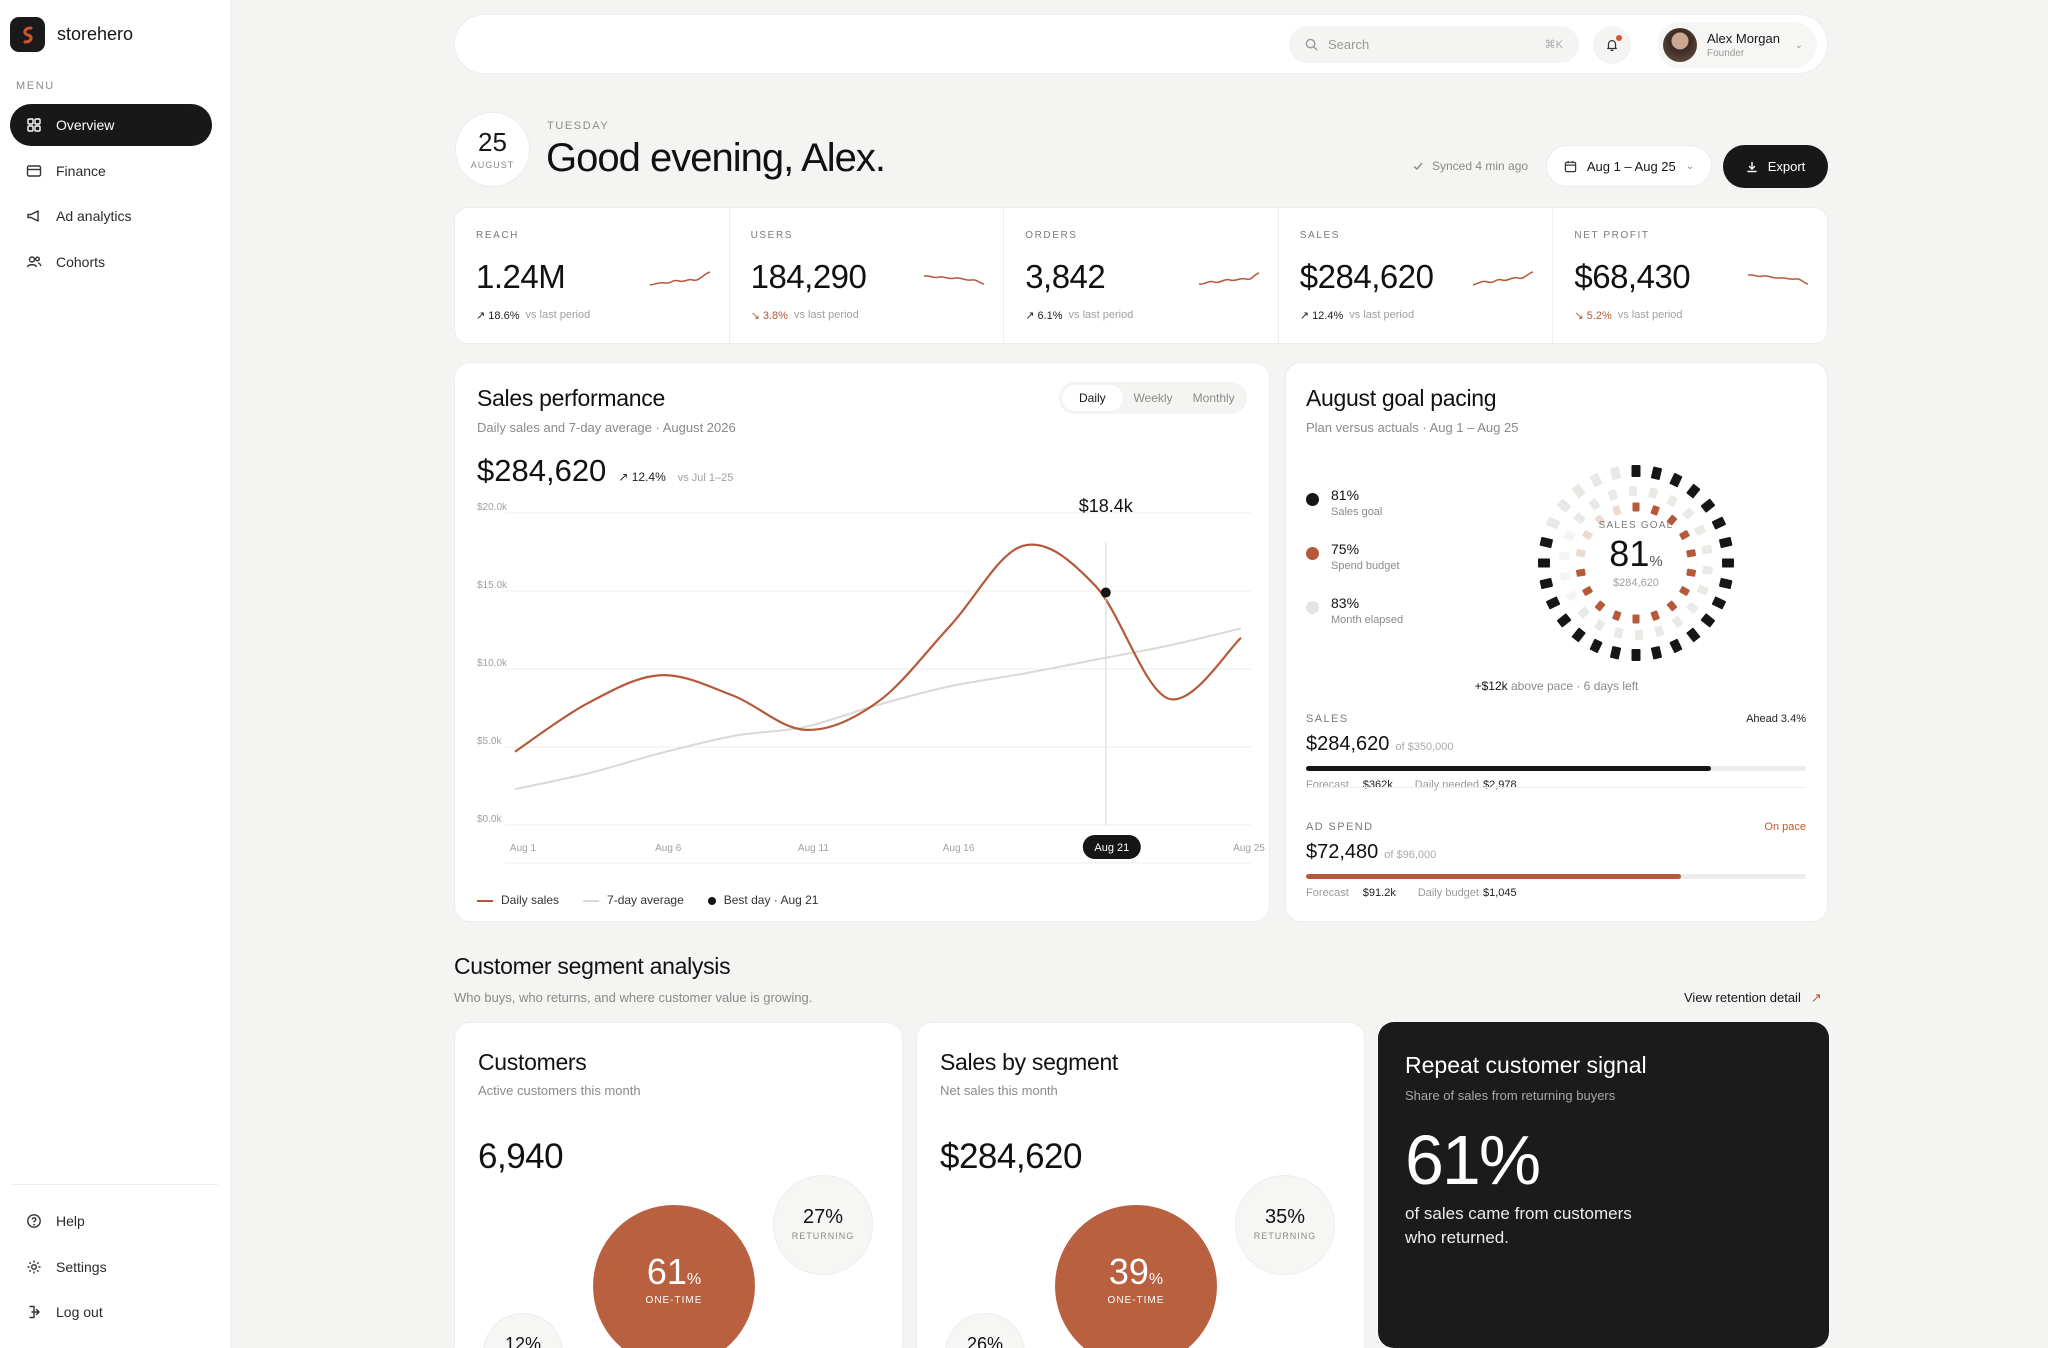 The image size is (2048, 1348). Describe the element at coordinates (530, 900) in the screenshot. I see `legend-label: Daily sales` at that location.